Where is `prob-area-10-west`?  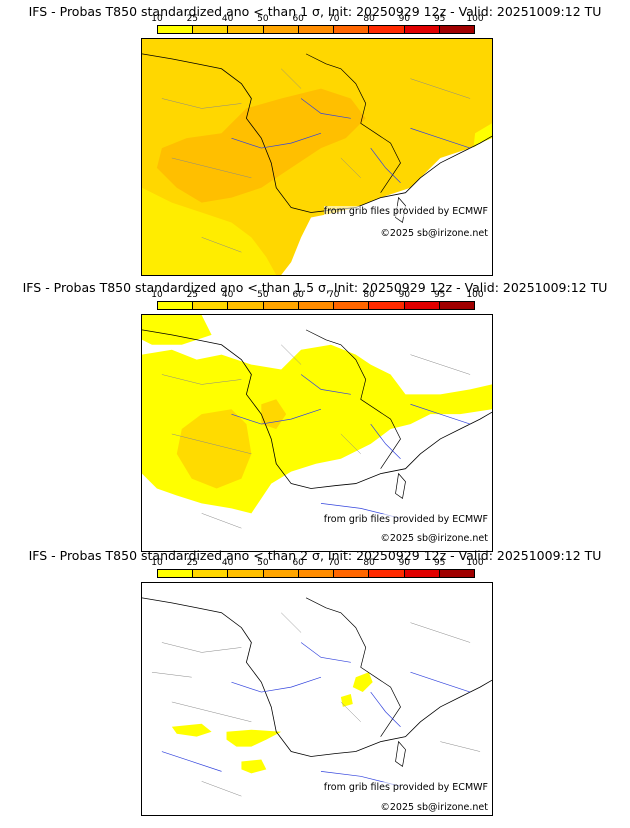 prob-area-10-west is located at coordinates (209, 231).